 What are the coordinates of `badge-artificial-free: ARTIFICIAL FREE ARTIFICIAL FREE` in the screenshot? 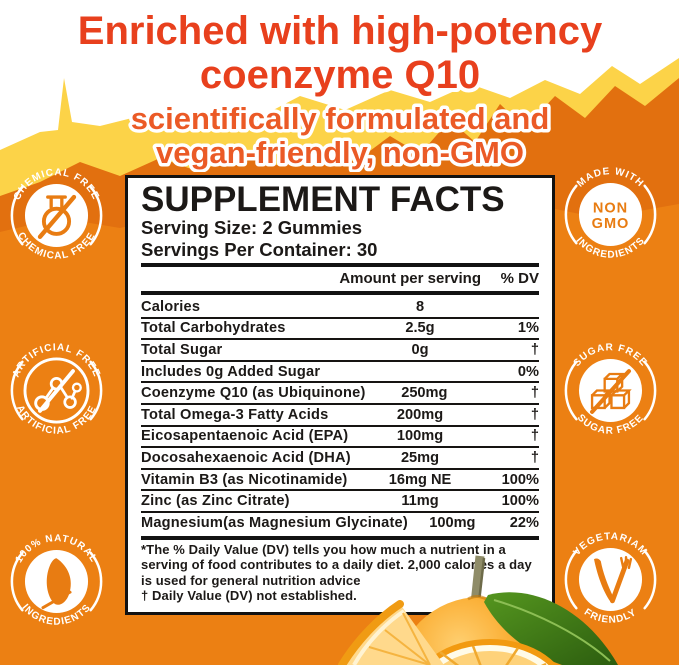 It's located at (56, 390).